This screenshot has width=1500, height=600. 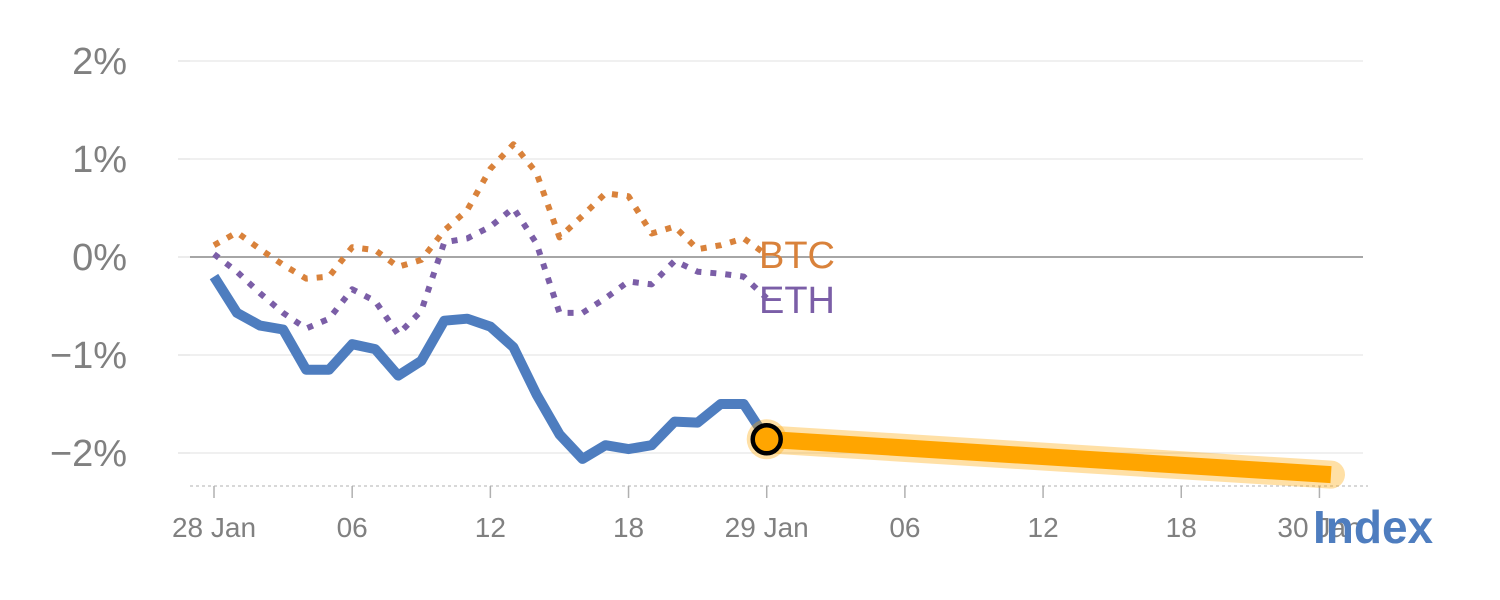 I want to click on x-axis-ticks: 28 Jan 06 12 18 29 Jan 06 12 18 30 Jan, so click(x=766, y=514).